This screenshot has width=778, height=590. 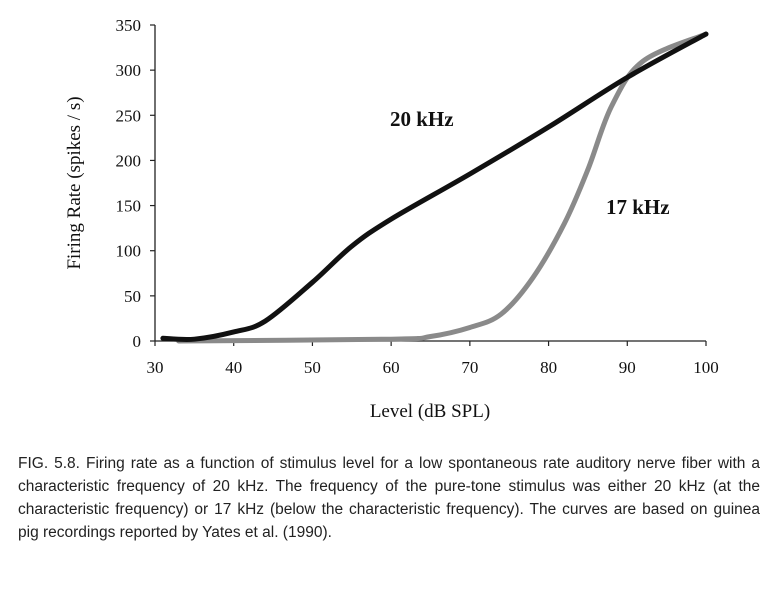 I want to click on y-tick-label: 250, so click(x=129, y=115).